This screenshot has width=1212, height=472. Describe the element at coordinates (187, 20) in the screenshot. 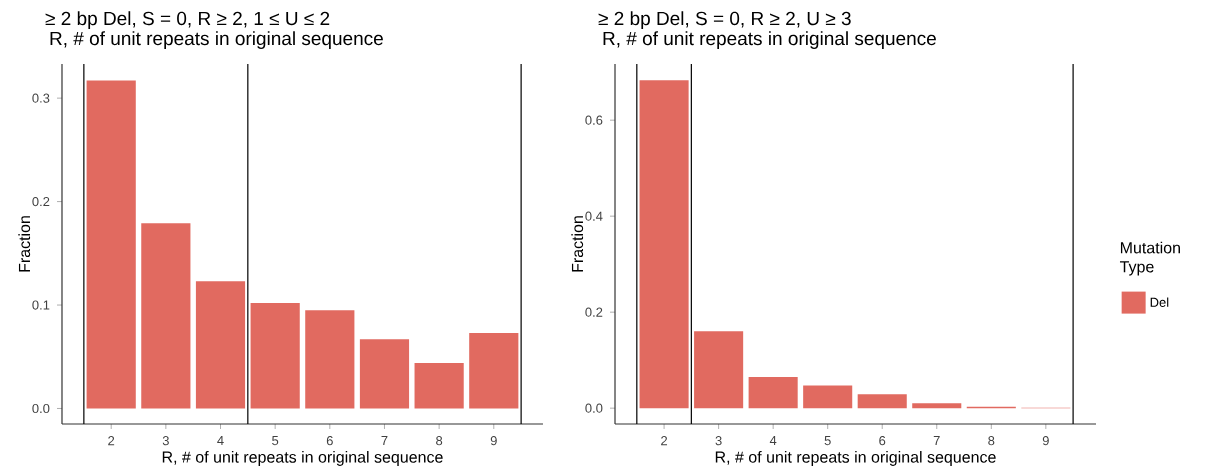

I see `chart-title: ≥ 2 bp Del, S = 0, R ≥ 2, 1 ≤ U ≤ 2` at that location.